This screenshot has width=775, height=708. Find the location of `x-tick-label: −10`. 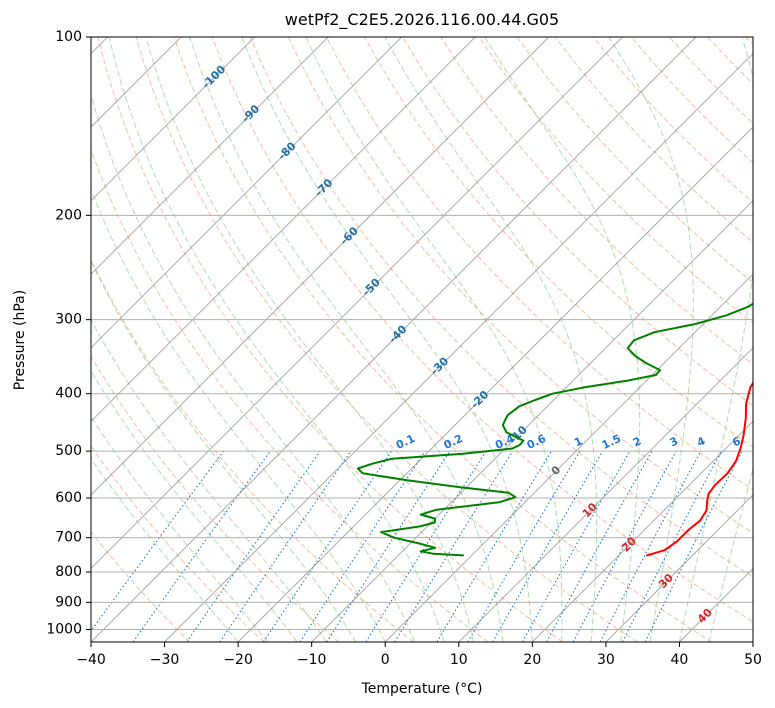

x-tick-label: −10 is located at coordinates (312, 660).